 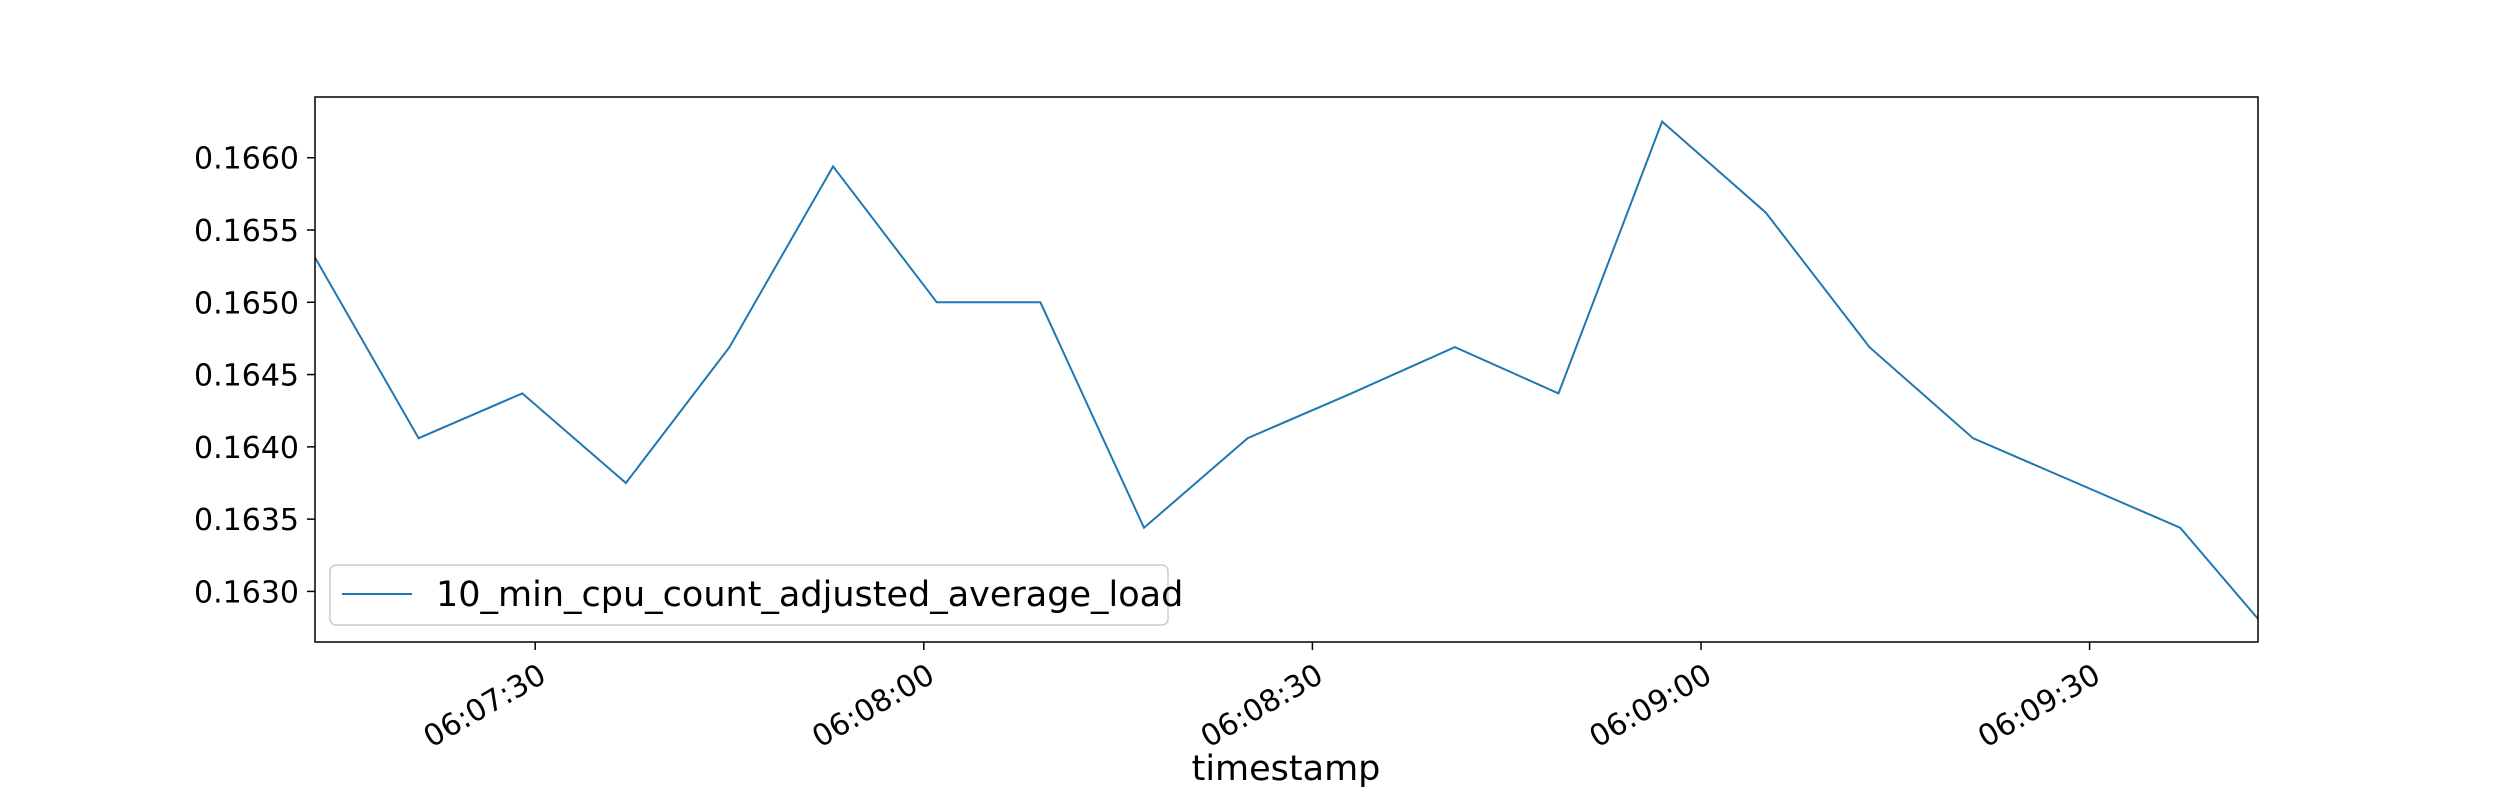 I want to click on y-tick-label: 0.1645, so click(x=246, y=376).